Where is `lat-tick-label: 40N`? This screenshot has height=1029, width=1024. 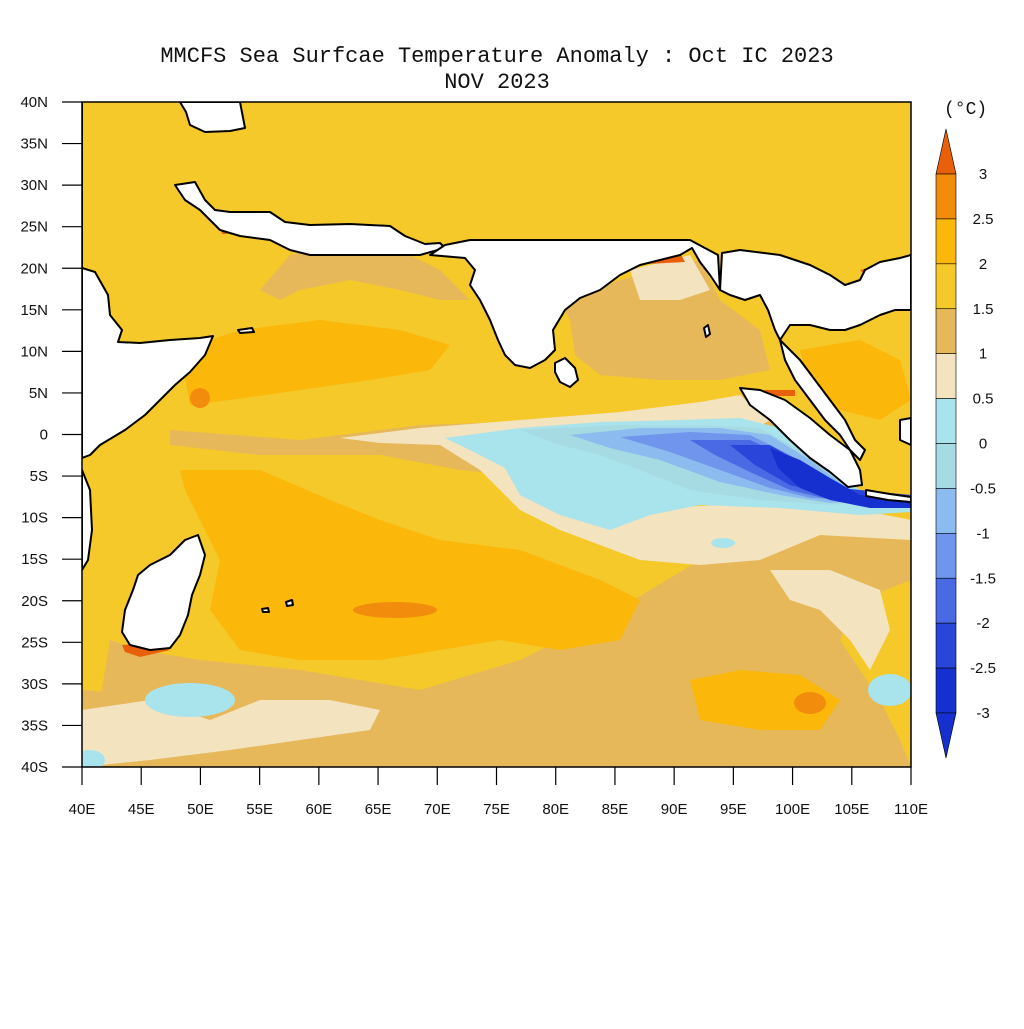
lat-tick-label: 40N is located at coordinates (34, 102).